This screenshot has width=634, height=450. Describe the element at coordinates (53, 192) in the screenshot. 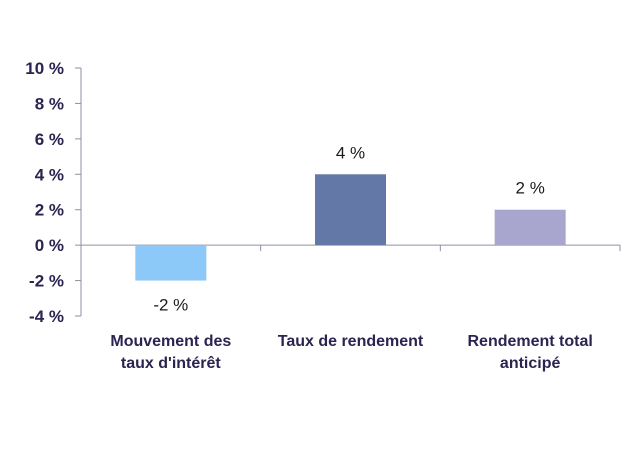

I see `y-axis: 10 % 8 % 6 % 4 % 2 % 0 % -2 % -4 %` at that location.